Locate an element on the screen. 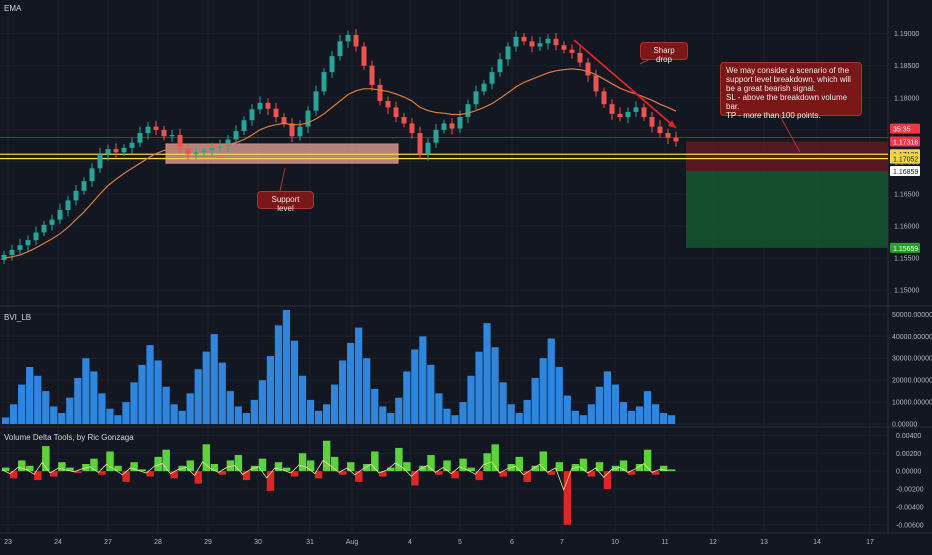  time-axis-label: Aug is located at coordinates (352, 542).